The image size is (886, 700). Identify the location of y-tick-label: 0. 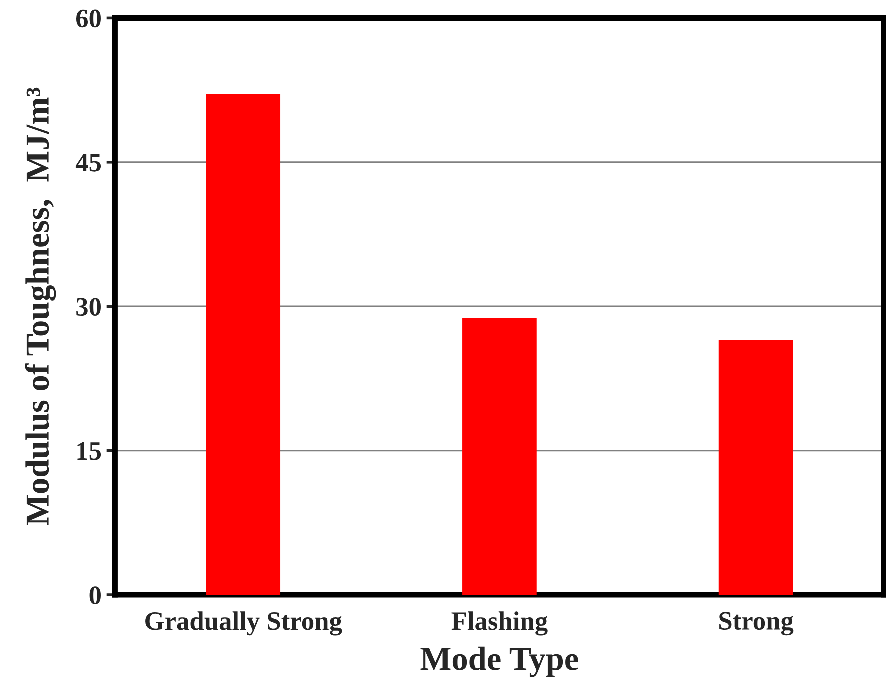
(95, 595).